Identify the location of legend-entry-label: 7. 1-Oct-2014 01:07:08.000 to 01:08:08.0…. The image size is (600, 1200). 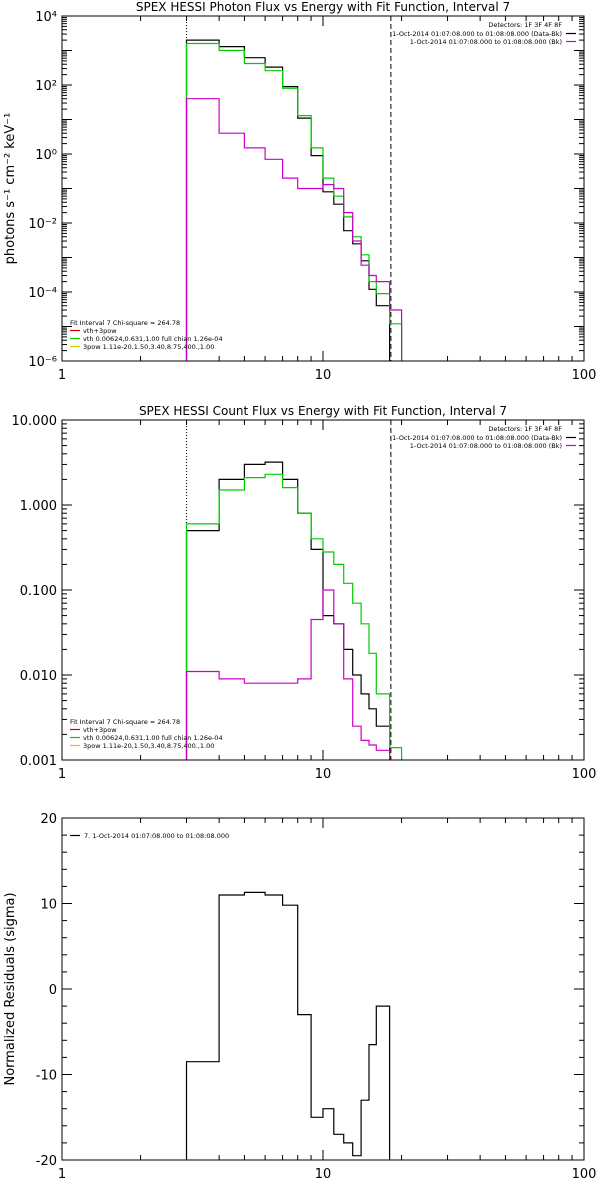
(156, 836).